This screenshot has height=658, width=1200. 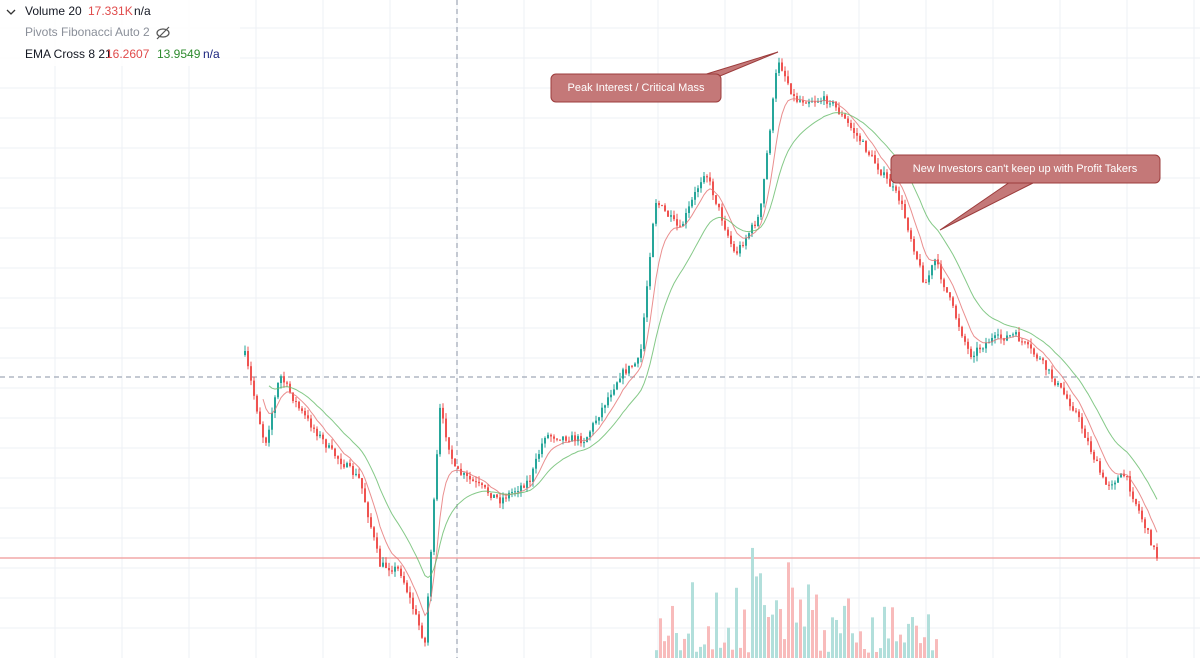 What do you see at coordinates (142, 11) in the screenshot?
I see `legend-value: n/a` at bounding box center [142, 11].